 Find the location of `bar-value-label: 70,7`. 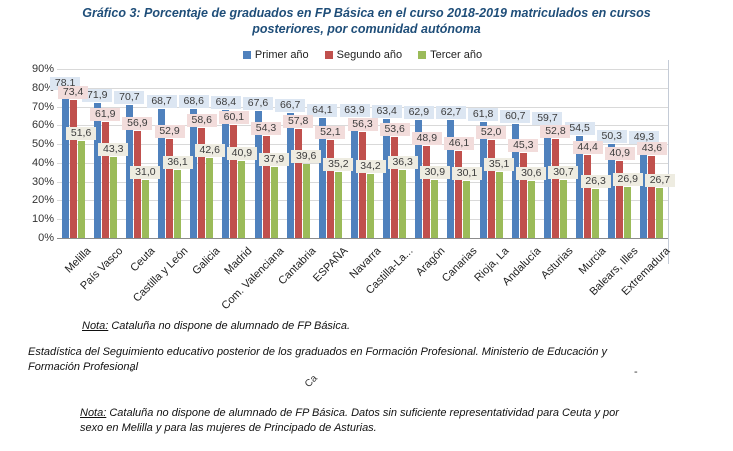

bar-value-label: 70,7 is located at coordinates (129, 98).